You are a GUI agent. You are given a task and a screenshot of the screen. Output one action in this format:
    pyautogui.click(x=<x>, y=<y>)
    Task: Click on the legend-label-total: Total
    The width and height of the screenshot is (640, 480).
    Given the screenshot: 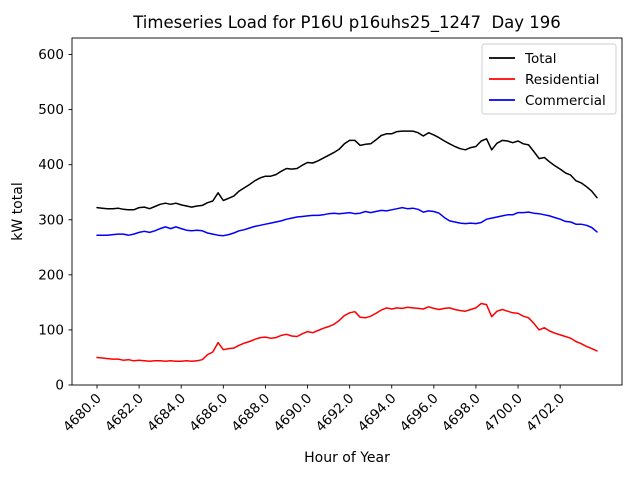 What is the action you would take?
    pyautogui.click(x=540, y=59)
    